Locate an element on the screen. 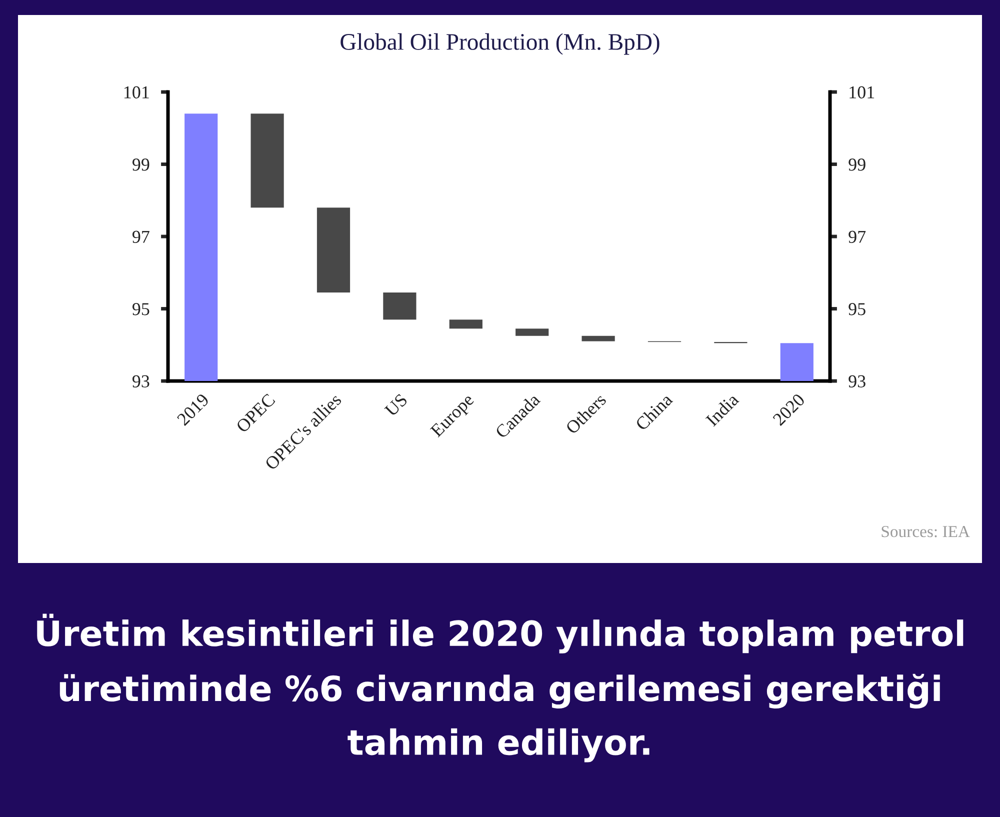 This screenshot has height=817, width=1000. y2-tick-label: 95 is located at coordinates (857, 309).